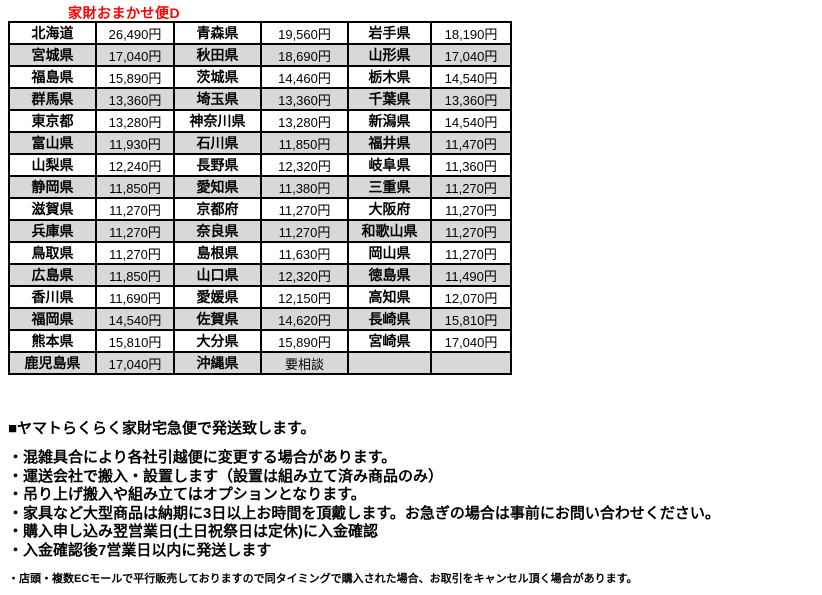  I want to click on price-cell: 19,560円, so click(304, 33).